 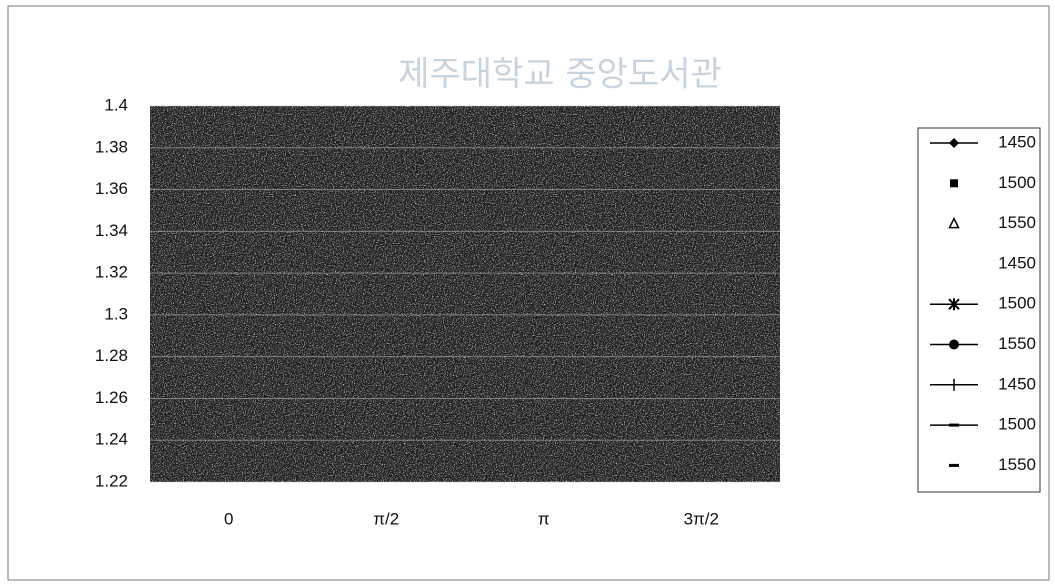 I want to click on y-tick-label: 1.24, so click(x=111, y=439).